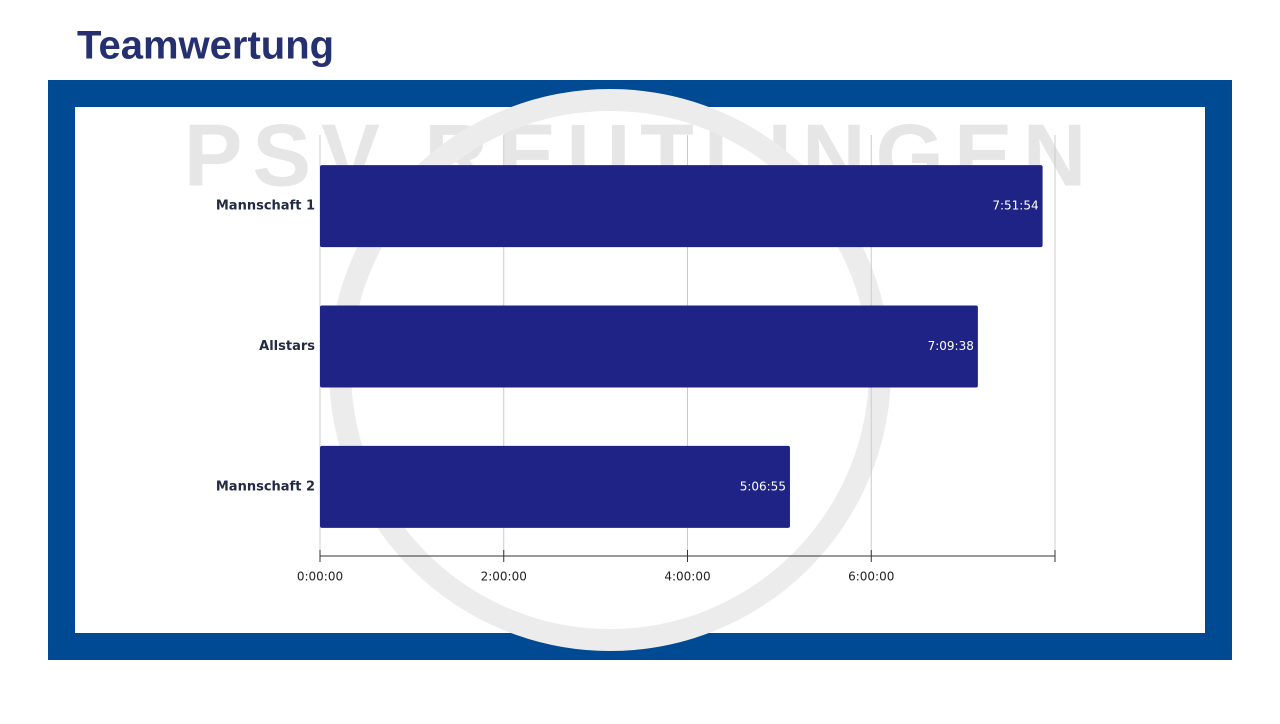 The height and width of the screenshot is (724, 1280). What do you see at coordinates (1015, 206) in the screenshot?
I see `value-label: 7:51:54` at bounding box center [1015, 206].